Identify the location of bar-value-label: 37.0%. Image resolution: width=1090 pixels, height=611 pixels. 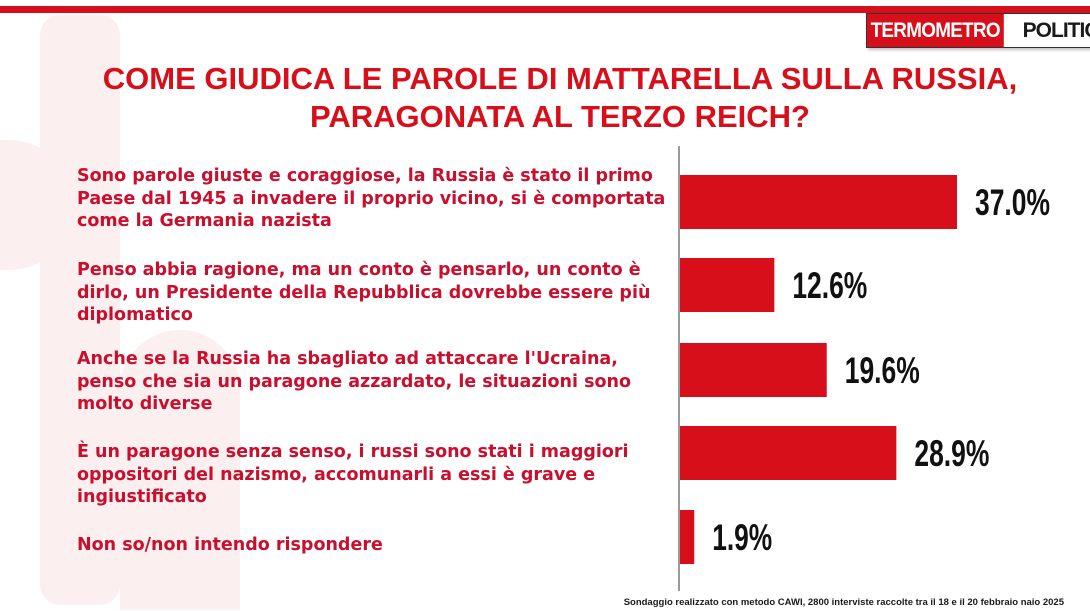
(1012, 202).